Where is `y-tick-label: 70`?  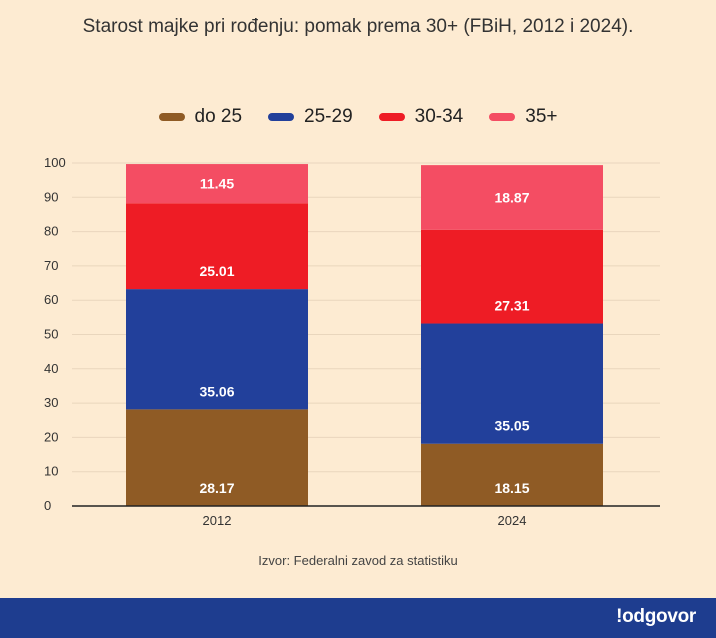 y-tick-label: 70 is located at coordinates (51, 265).